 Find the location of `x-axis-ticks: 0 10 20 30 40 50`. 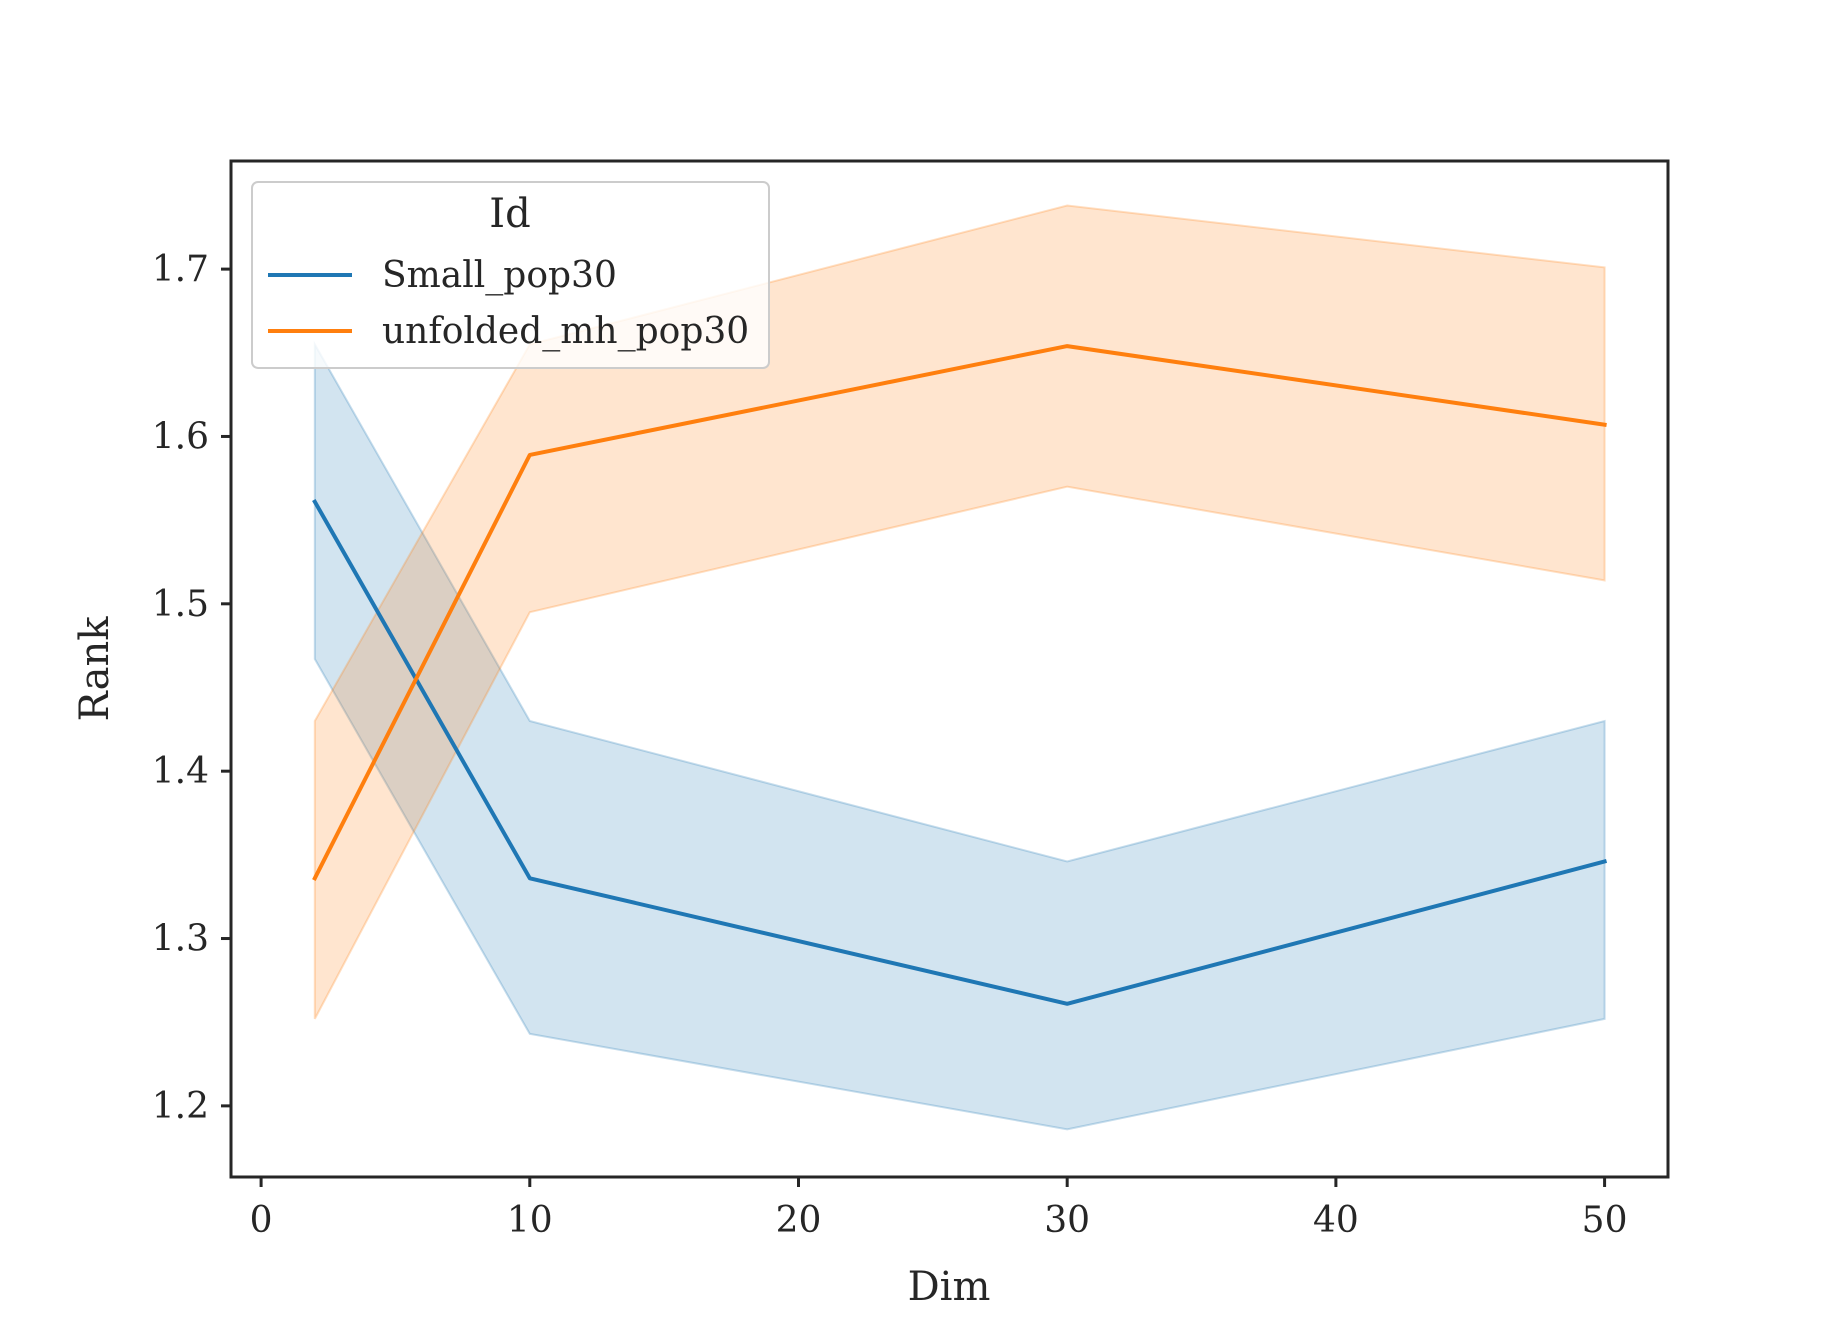

x-axis-ticks: 0 10 20 30 40 50 is located at coordinates (939, 1209).